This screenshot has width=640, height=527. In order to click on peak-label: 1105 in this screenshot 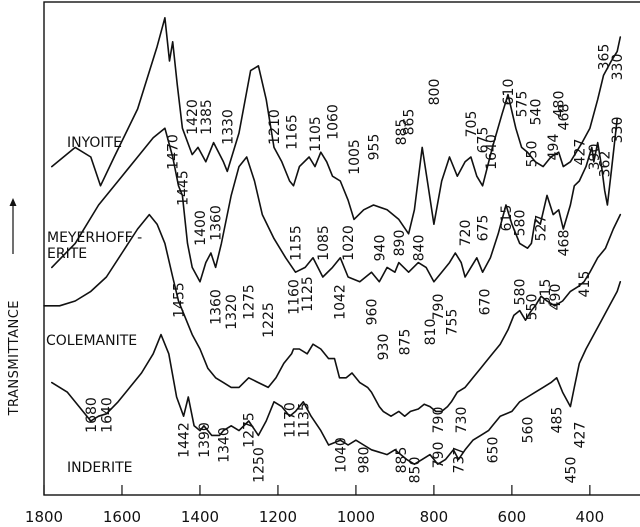, I will do `click(316, 134)`.